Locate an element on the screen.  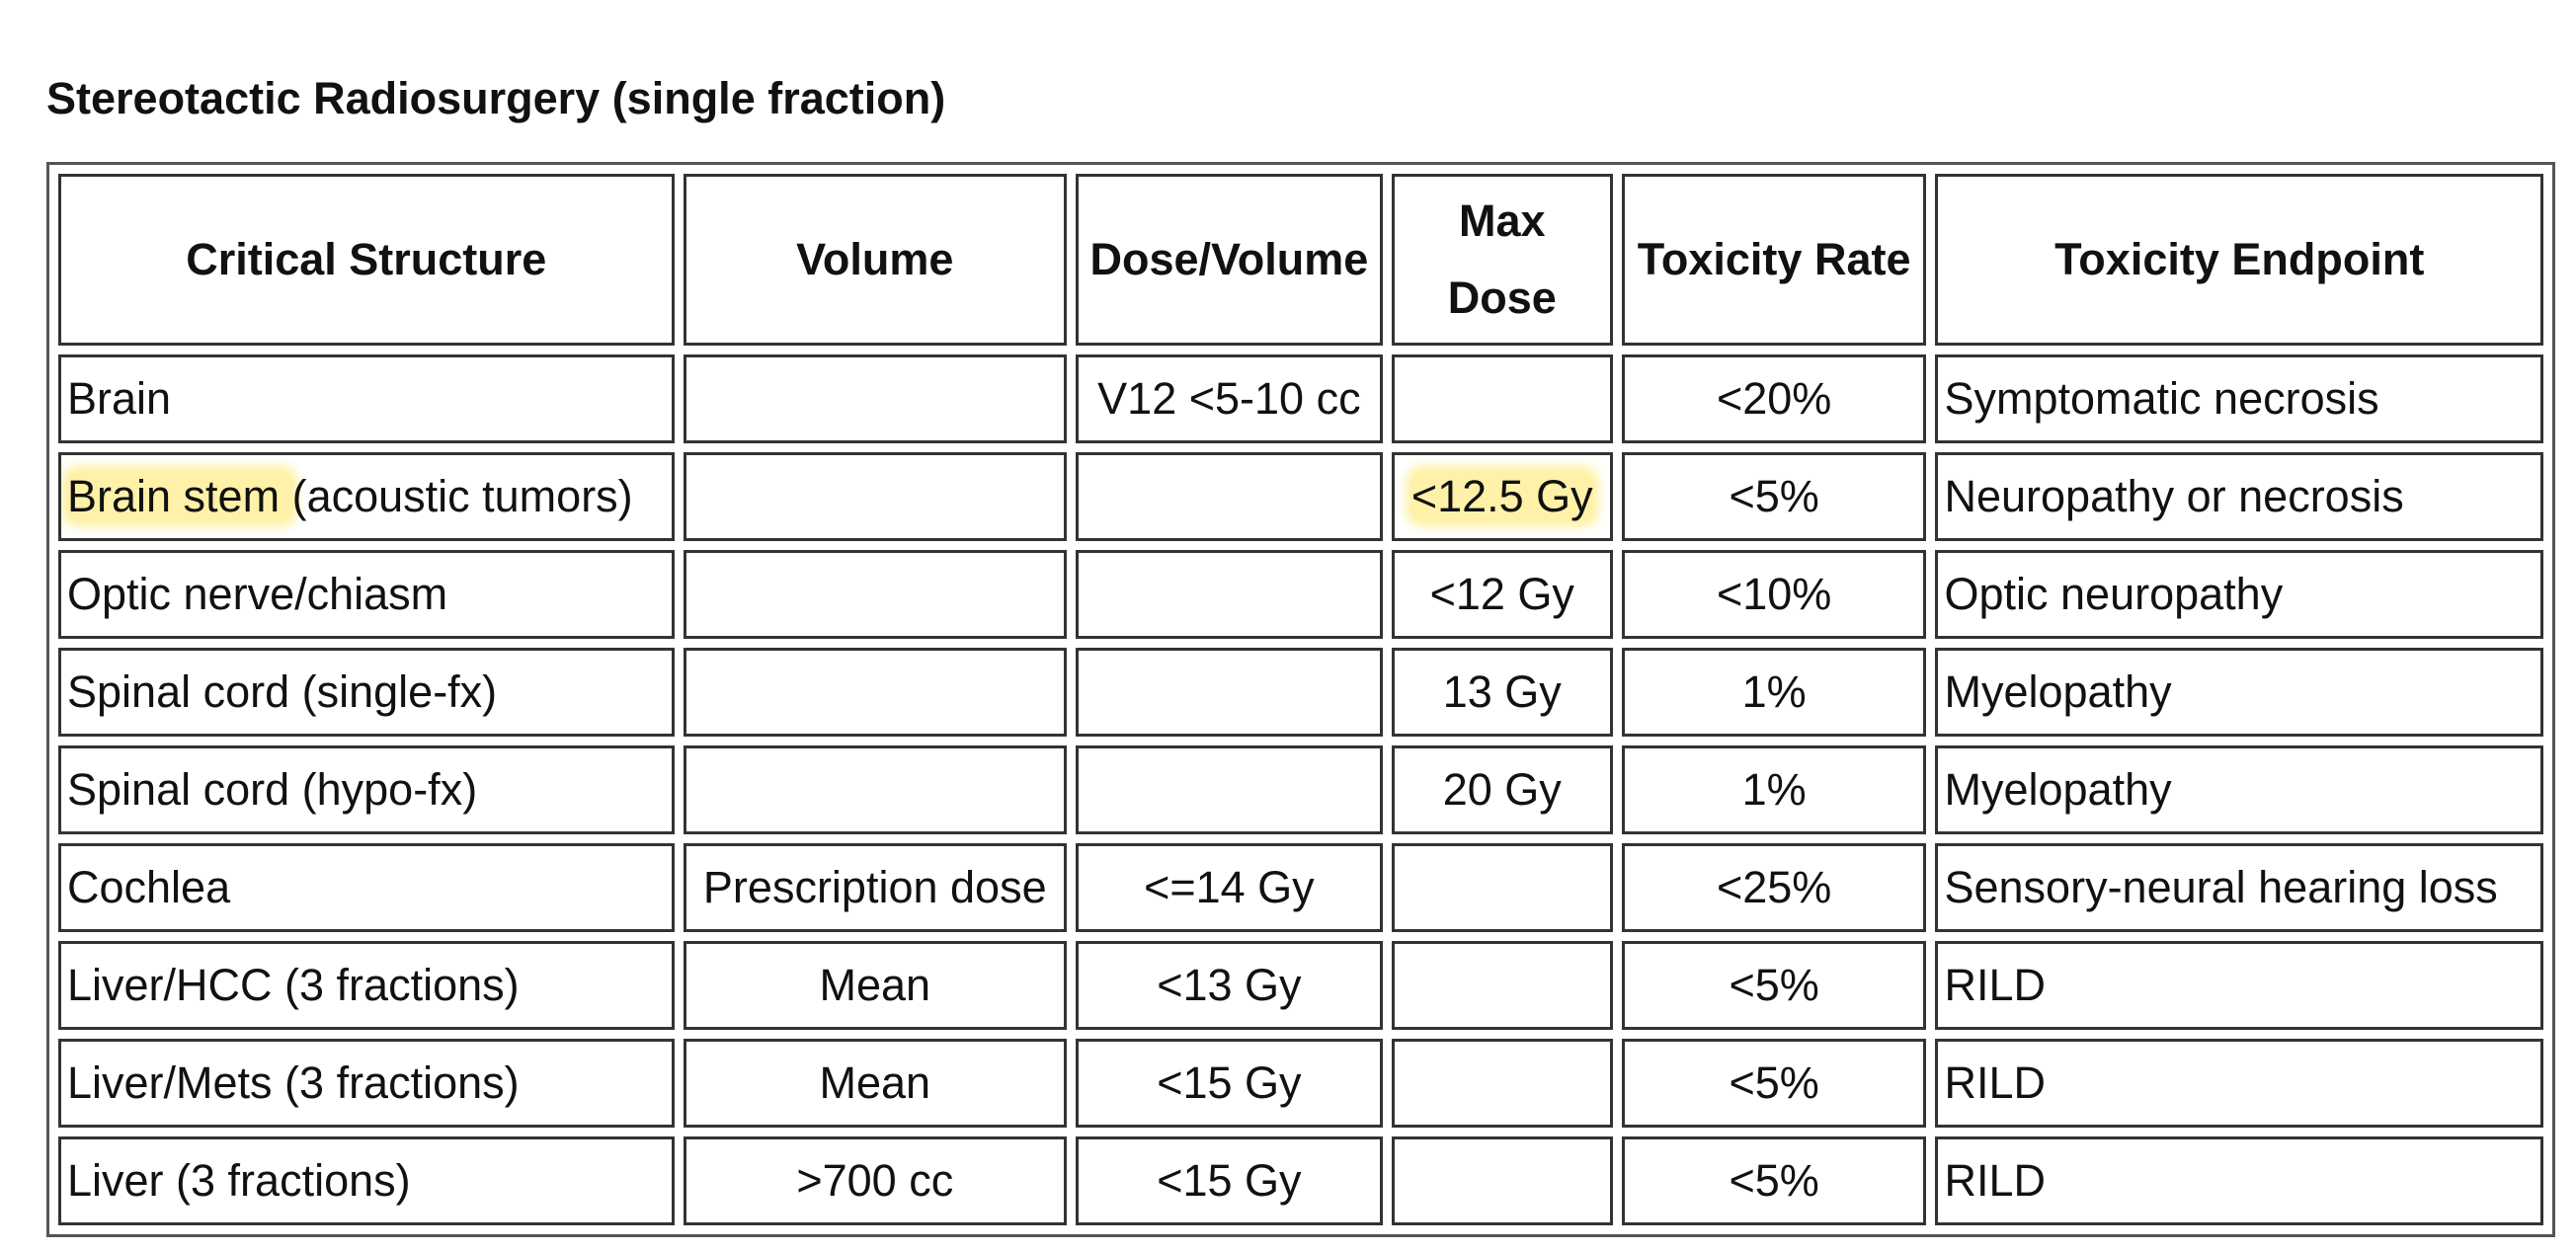
cell-volume: Prescription dose is located at coordinates (875, 887).